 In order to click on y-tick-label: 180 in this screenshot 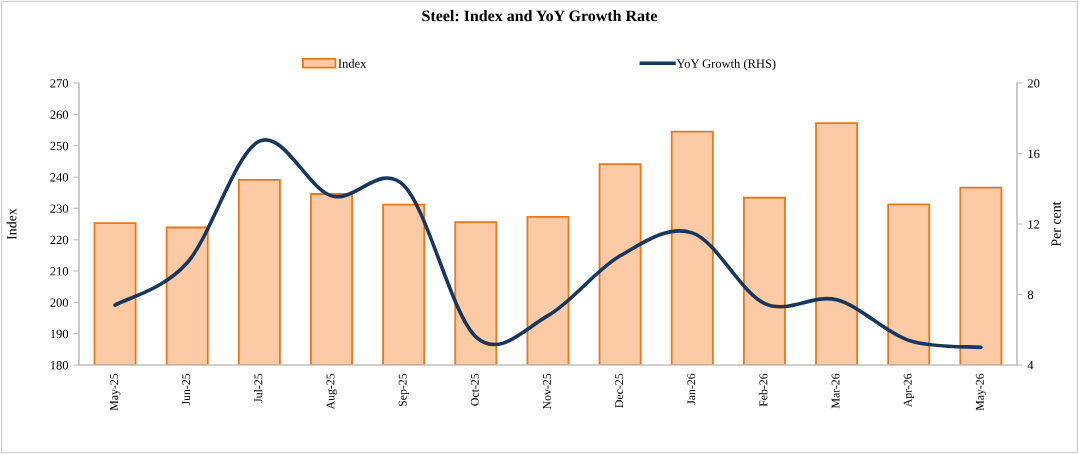, I will do `click(59, 365)`.